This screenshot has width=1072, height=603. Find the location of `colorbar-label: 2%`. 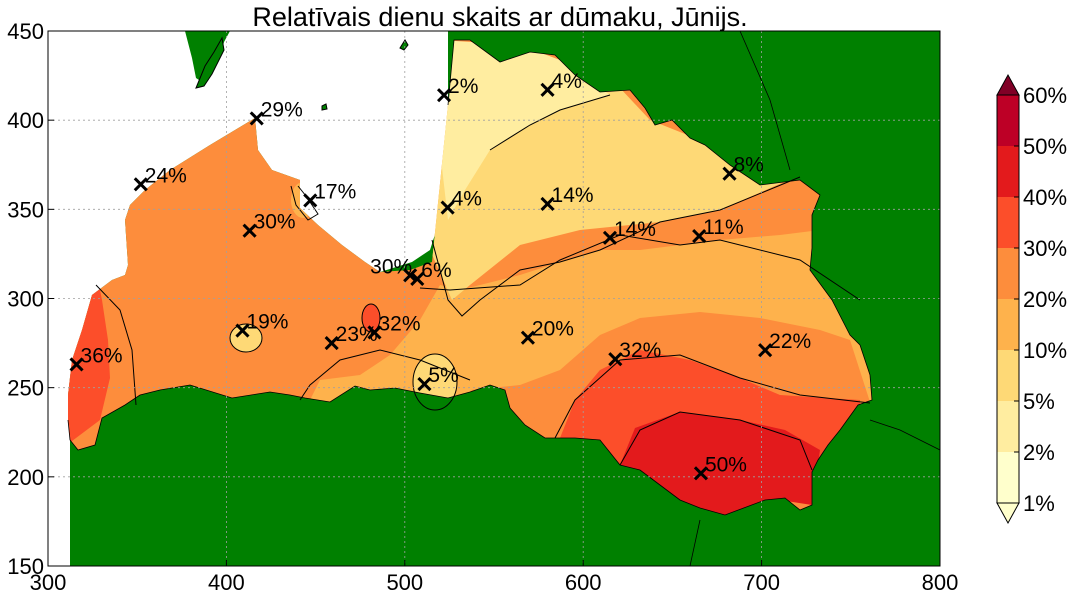

colorbar-label: 2% is located at coordinates (1039, 452).